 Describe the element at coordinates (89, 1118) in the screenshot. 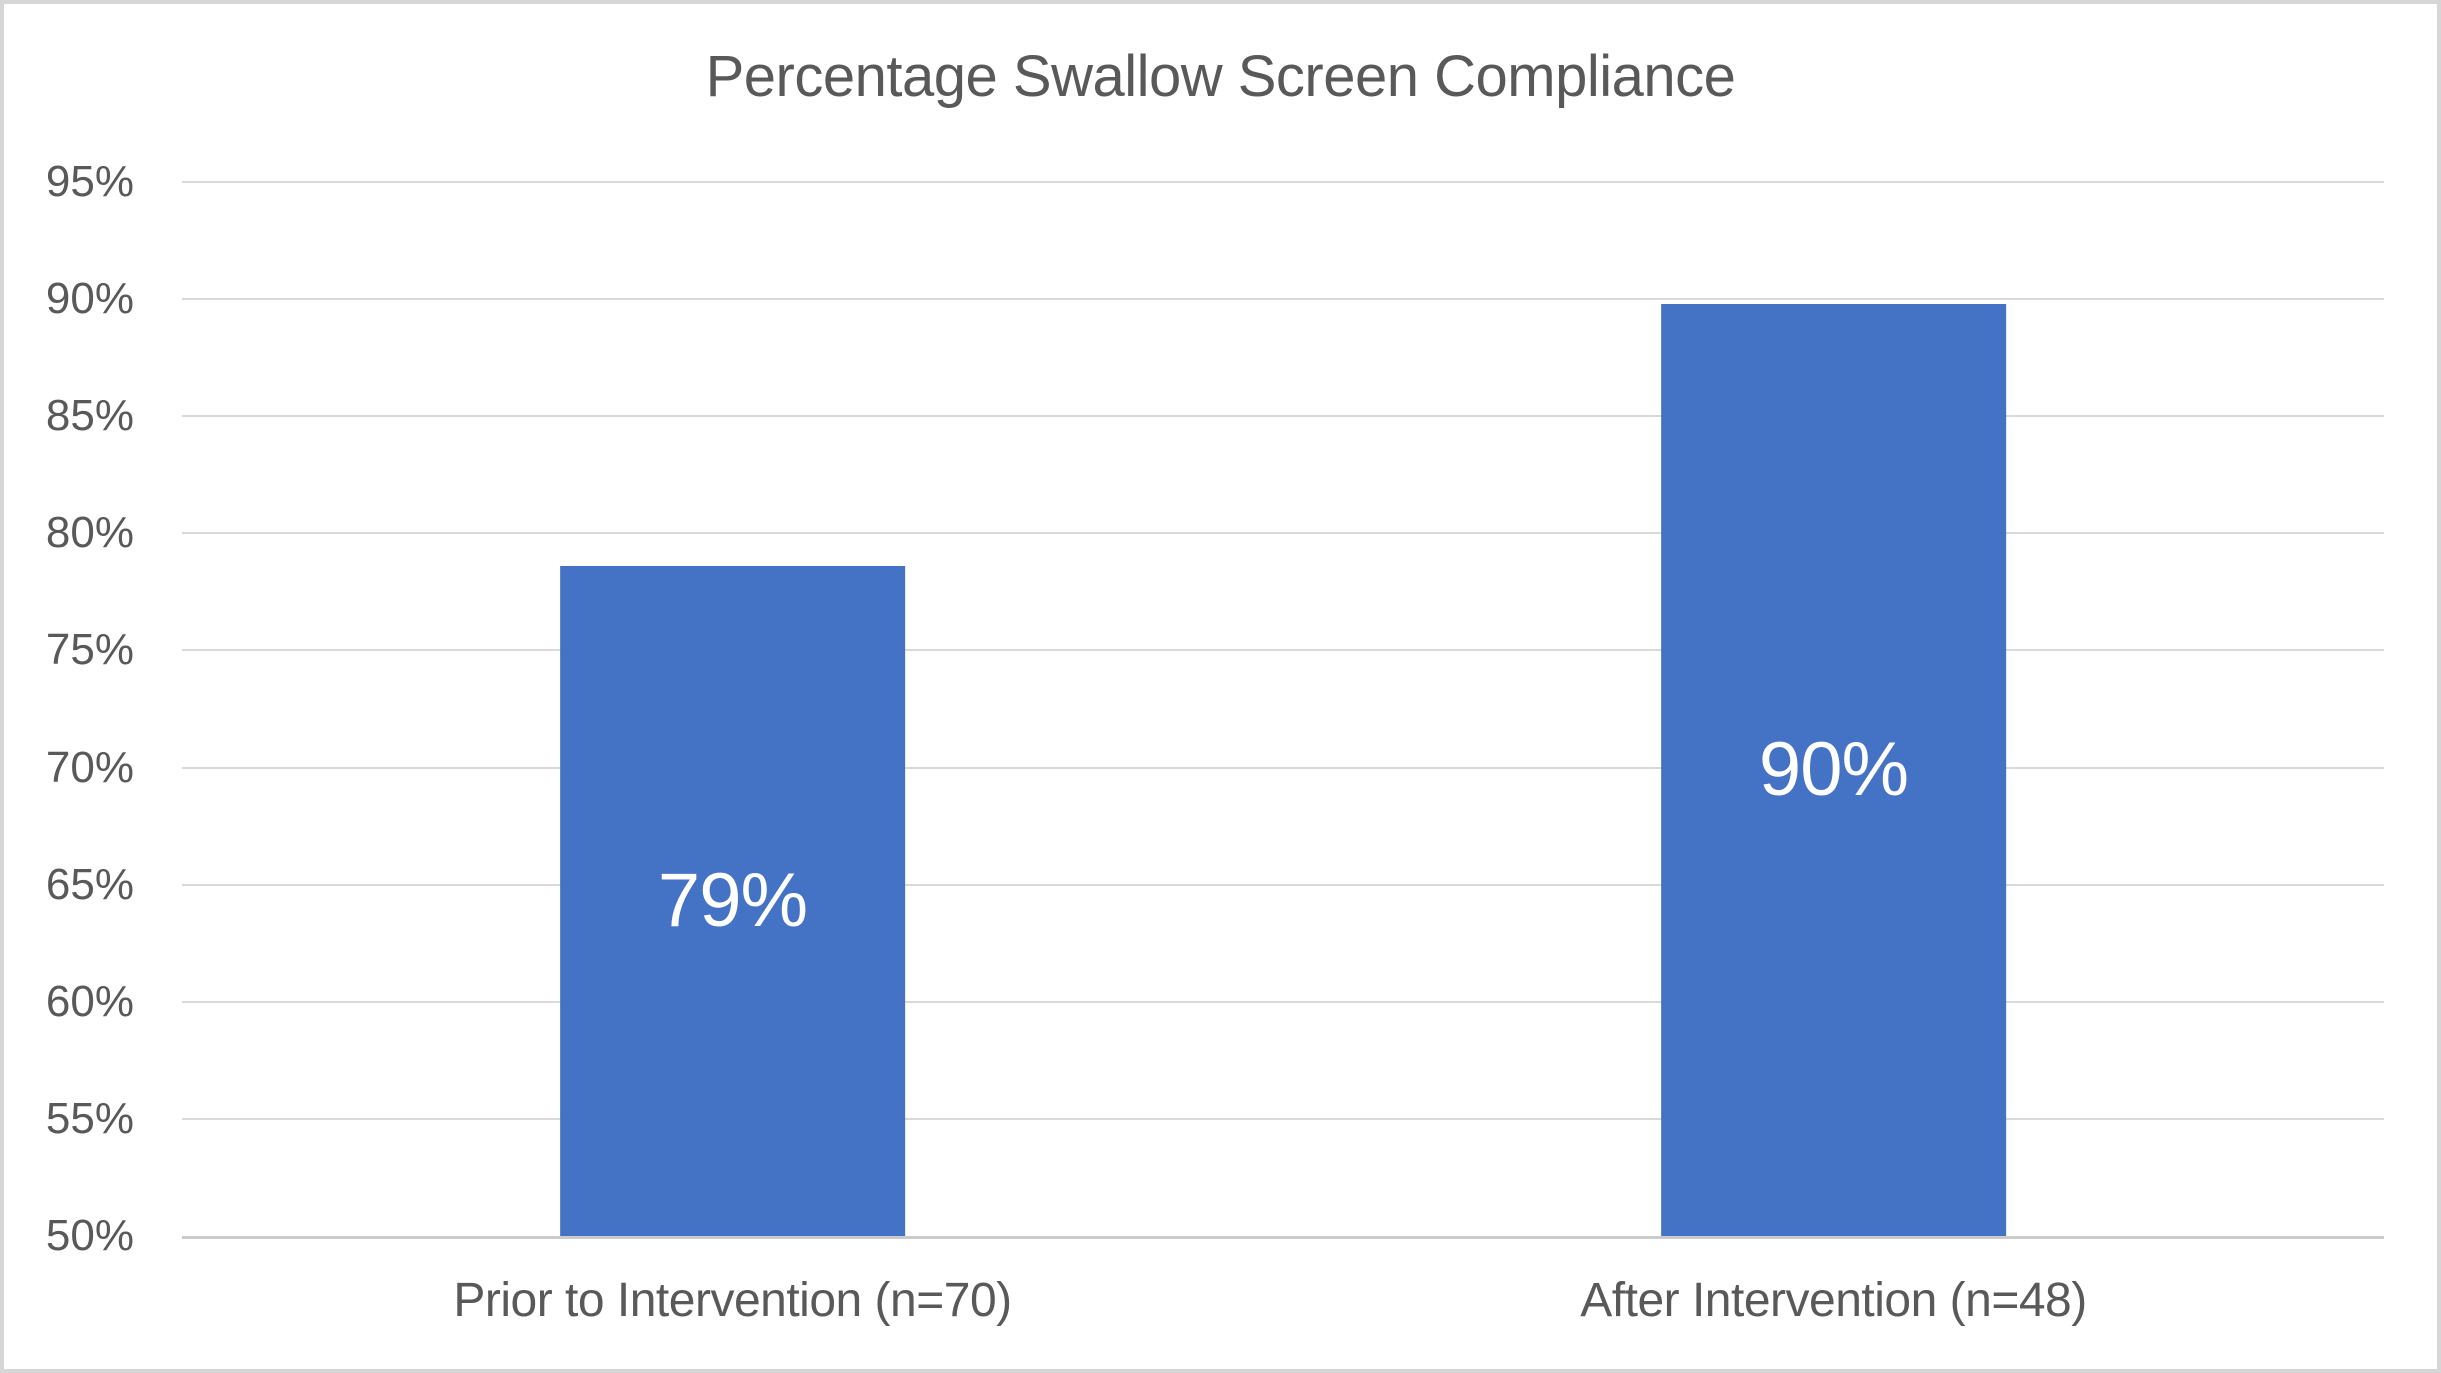

I see `y-tick-label: 55%` at that location.